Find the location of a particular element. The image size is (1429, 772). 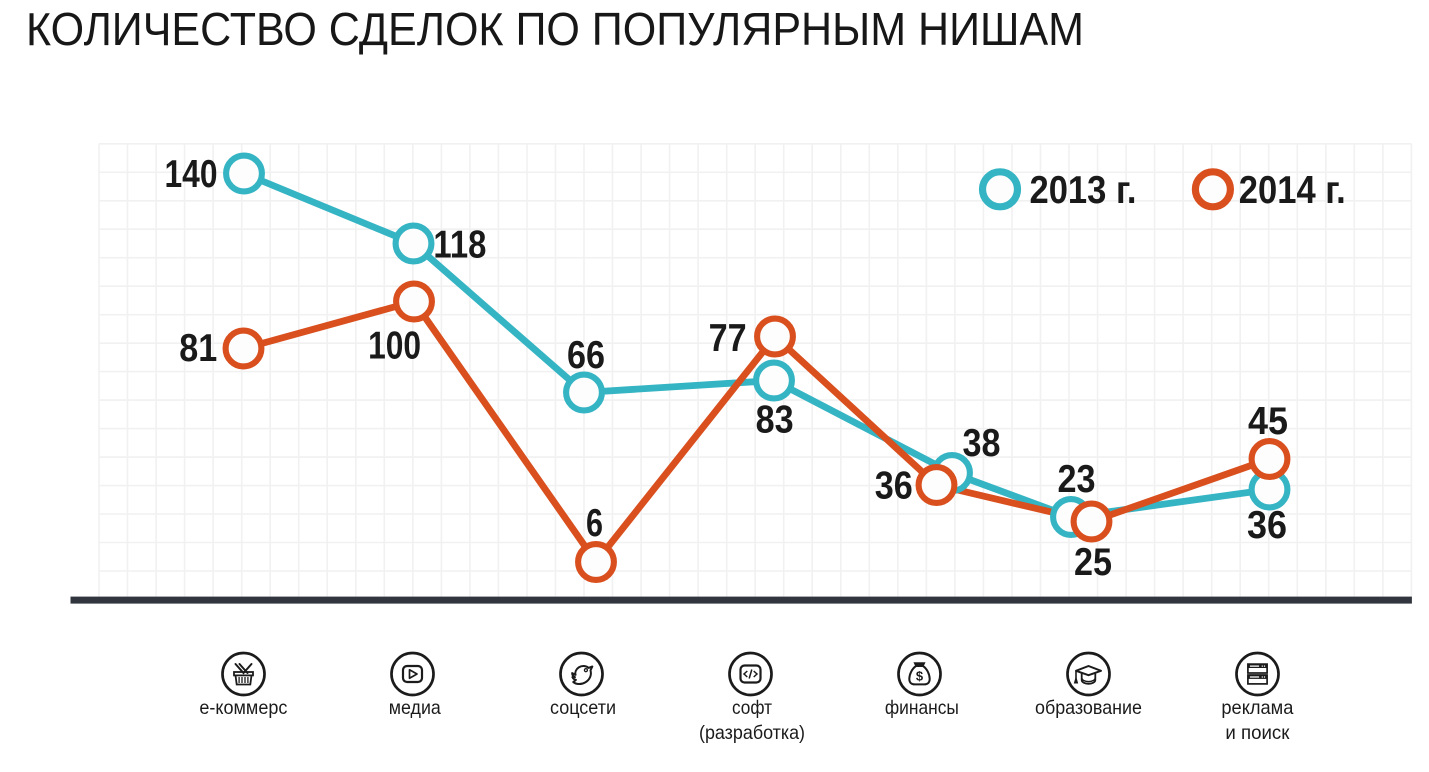

svg-text: 6 is located at coordinates (594, 523).